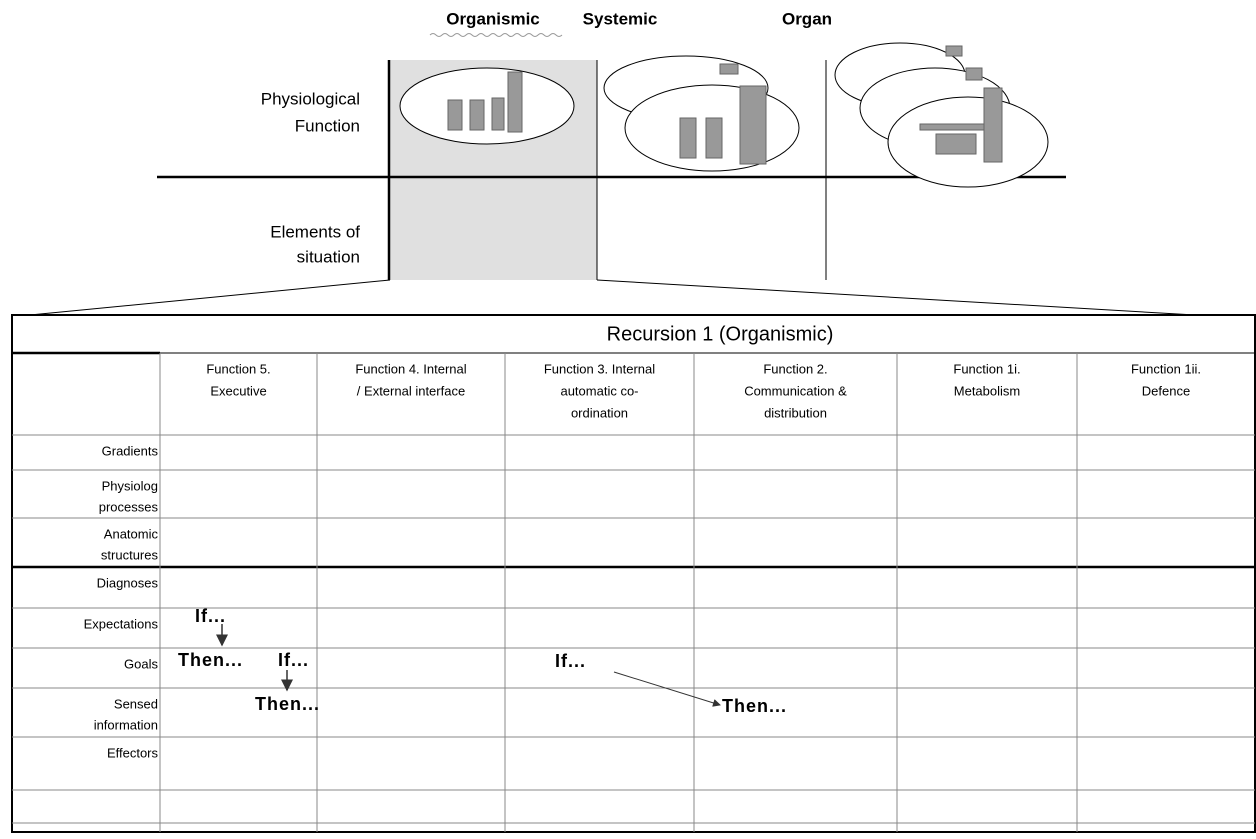 Image resolution: width=1256 pixels, height=839 pixels. Describe the element at coordinates (1166, 368) in the screenshot. I see `column-header: Function 1ii.` at that location.